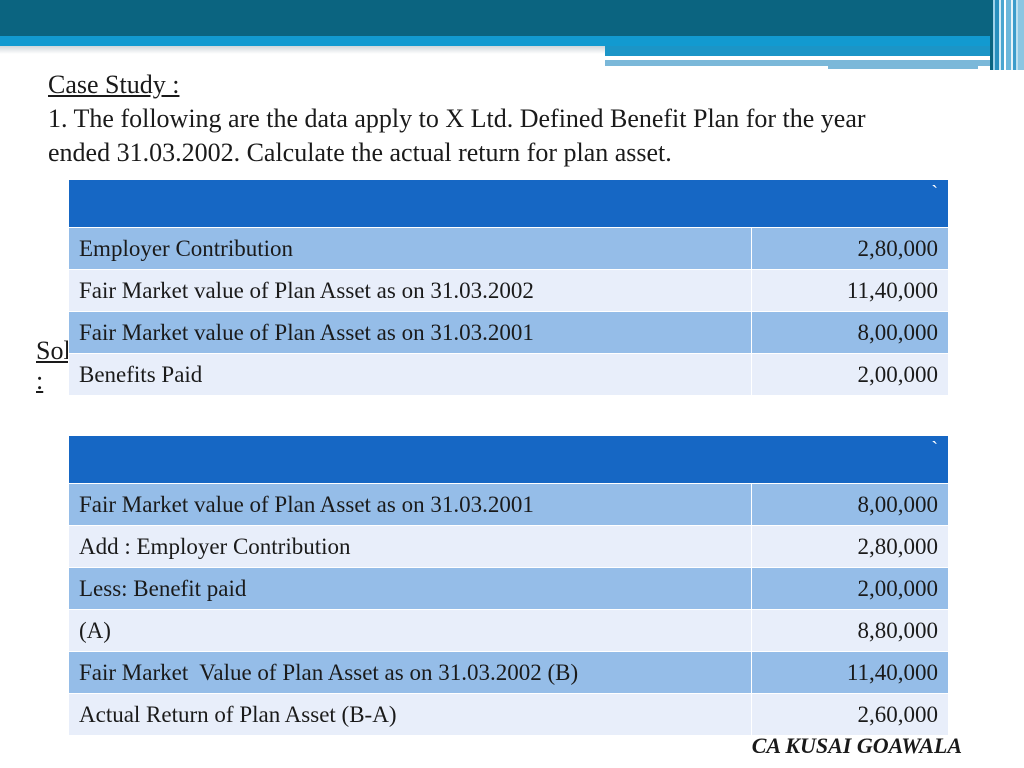  What do you see at coordinates (850, 714) in the screenshot?
I see `row-value: 2,60,000` at bounding box center [850, 714].